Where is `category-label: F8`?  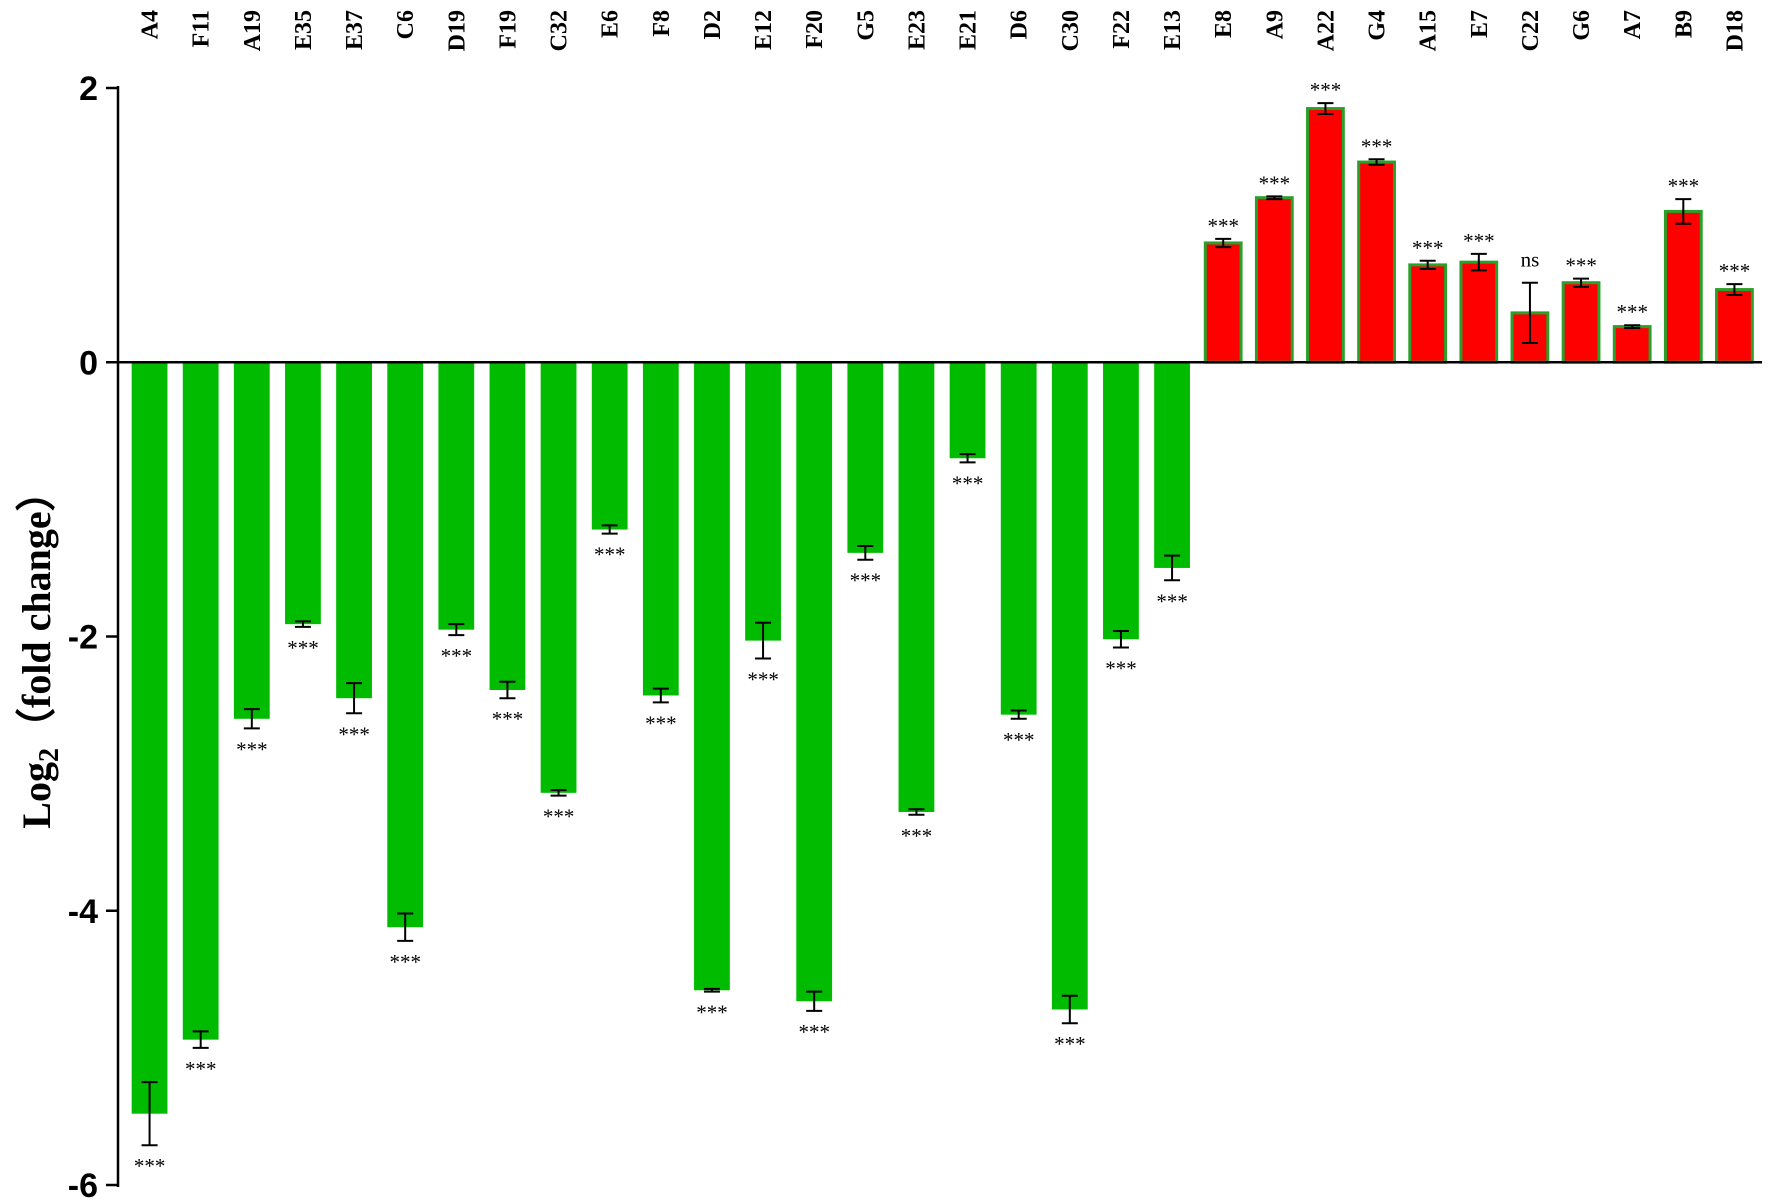 category-label: F8 is located at coordinates (662, 23).